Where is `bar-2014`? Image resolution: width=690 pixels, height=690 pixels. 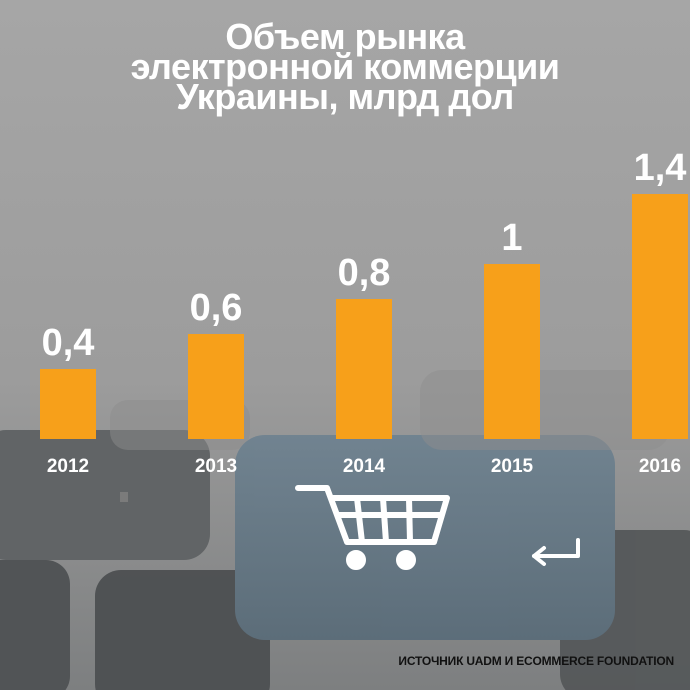 bar-2014 is located at coordinates (364, 369).